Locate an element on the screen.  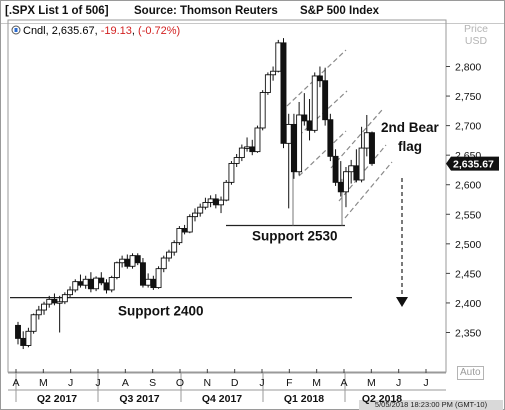
quarter-label: Q3 2017 is located at coordinates (139, 399).